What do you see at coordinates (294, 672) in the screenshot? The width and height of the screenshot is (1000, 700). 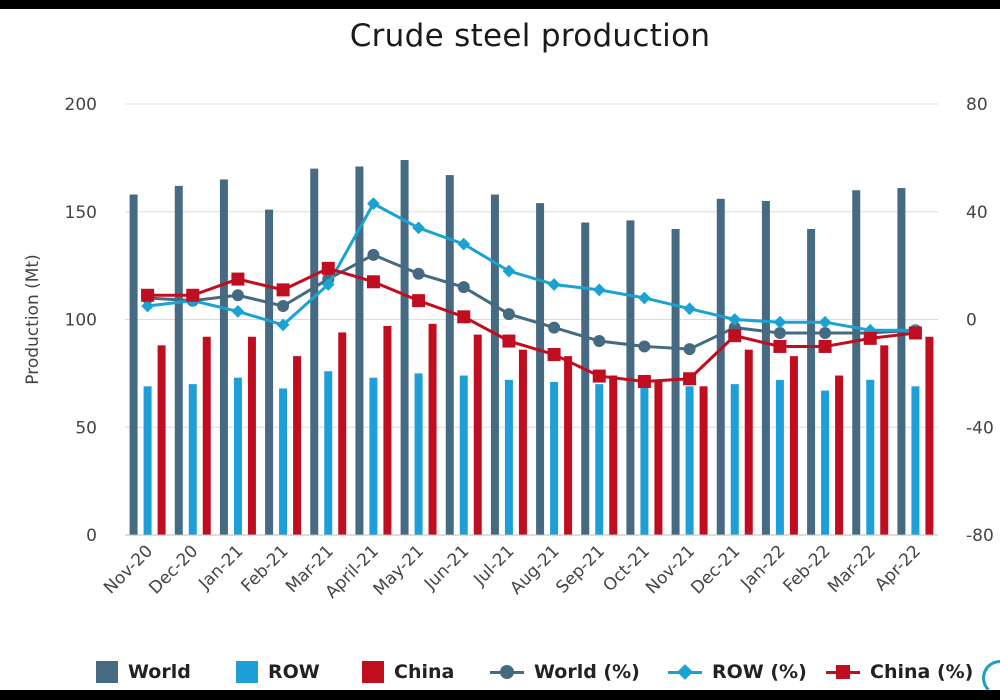 I see `legend-label-row: ROW` at bounding box center [294, 672].